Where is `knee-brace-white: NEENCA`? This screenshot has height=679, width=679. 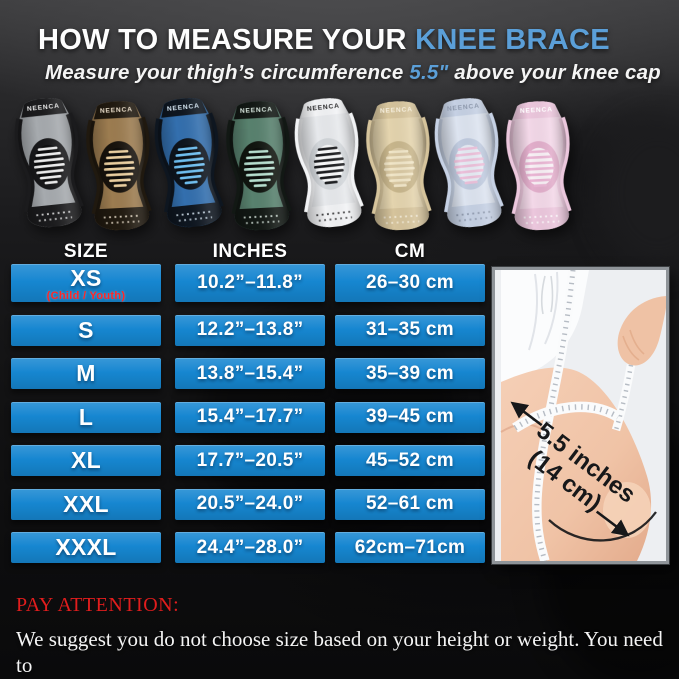
knee-brace-white: NEENCA is located at coordinates (329, 162).